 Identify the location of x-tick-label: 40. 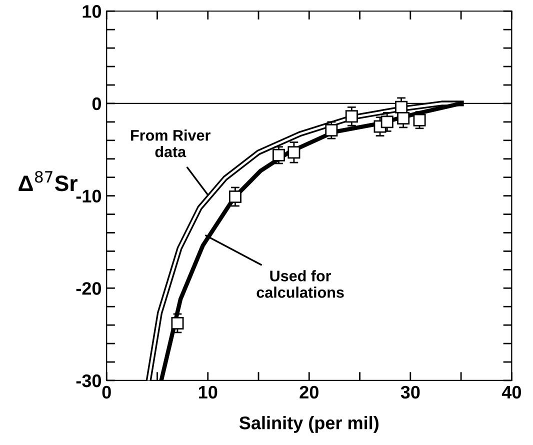
(511, 392).